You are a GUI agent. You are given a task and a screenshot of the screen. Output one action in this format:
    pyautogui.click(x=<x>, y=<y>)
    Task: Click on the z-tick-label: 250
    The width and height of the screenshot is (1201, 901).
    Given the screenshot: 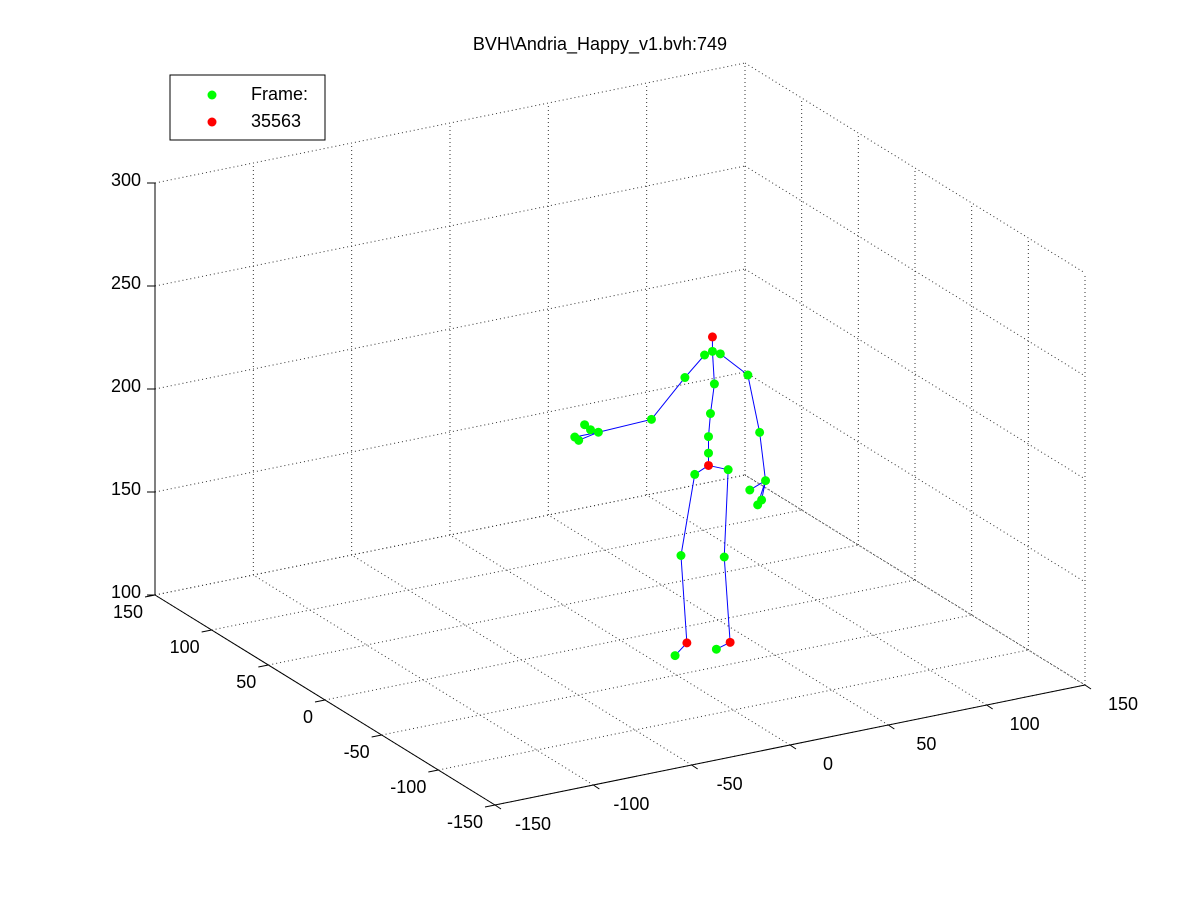 What is the action you would take?
    pyautogui.click(x=126, y=283)
    